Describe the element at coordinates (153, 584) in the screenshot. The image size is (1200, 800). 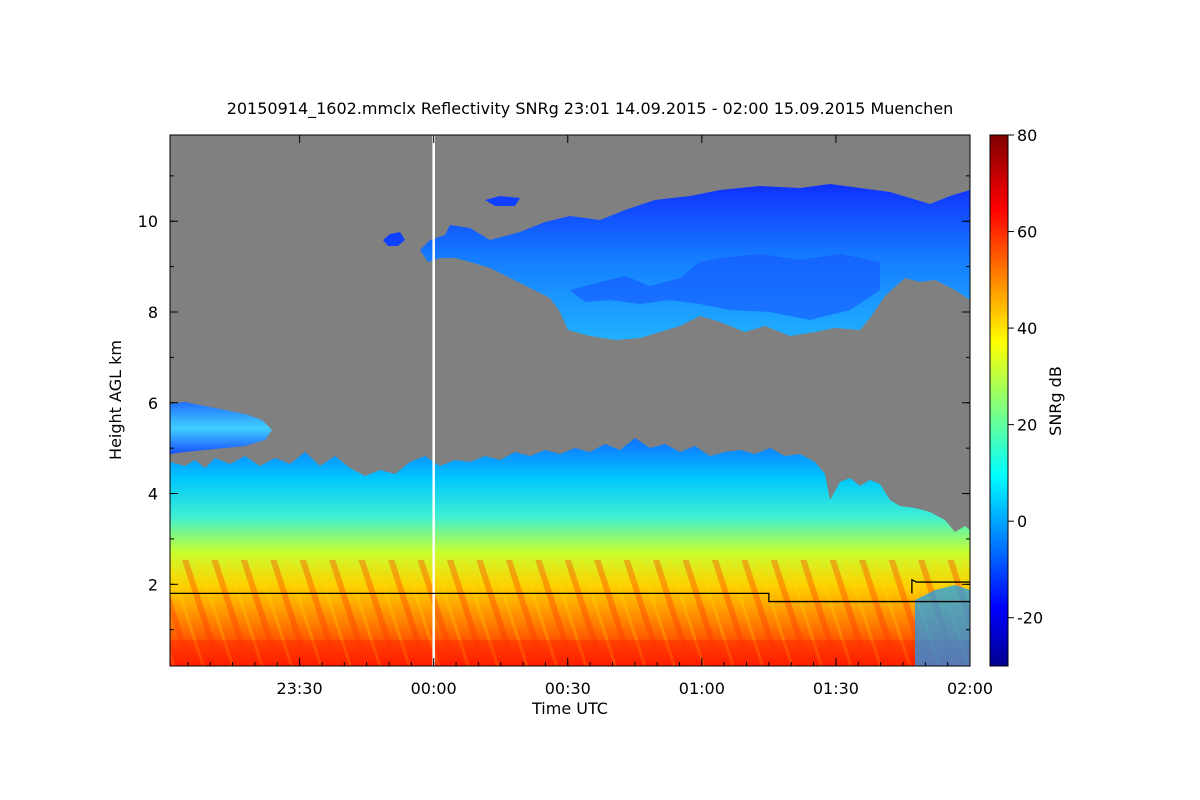
I see `y-tick-label: 2` at that location.